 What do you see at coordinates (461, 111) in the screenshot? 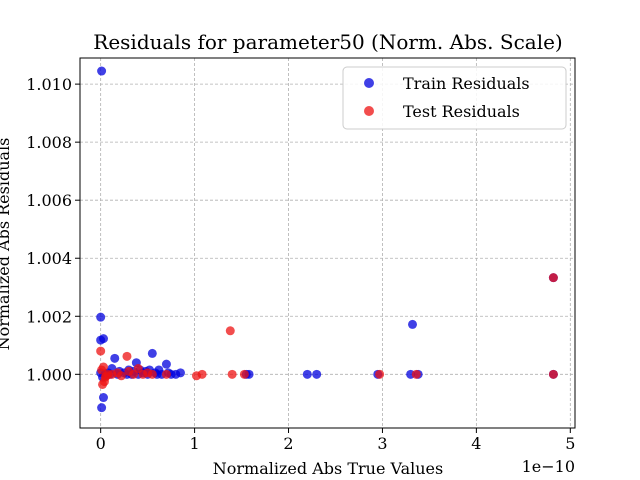
I see `legend-label-test: Test Residuals` at bounding box center [461, 111].